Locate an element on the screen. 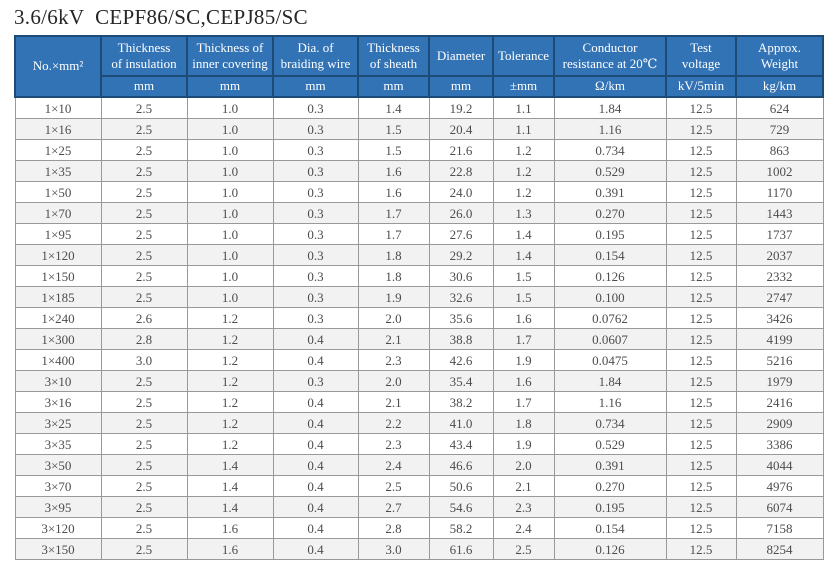 The image size is (830, 575). table-row: 3×35 2.5 1.2 0.4 2.3 43.4 1.9 0.529 12.5 3386 is located at coordinates (419, 444).